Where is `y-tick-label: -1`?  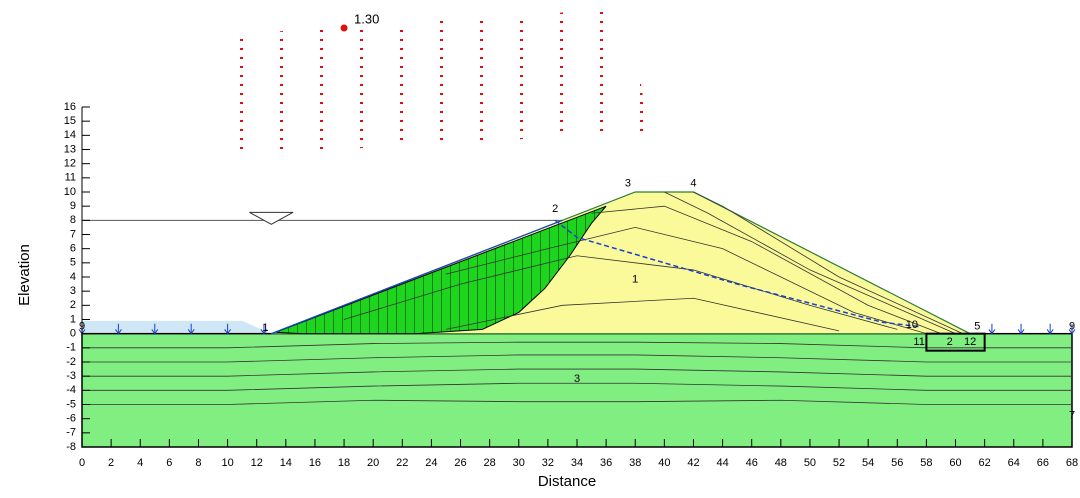
y-tick-label: -1 is located at coordinates (71, 348).